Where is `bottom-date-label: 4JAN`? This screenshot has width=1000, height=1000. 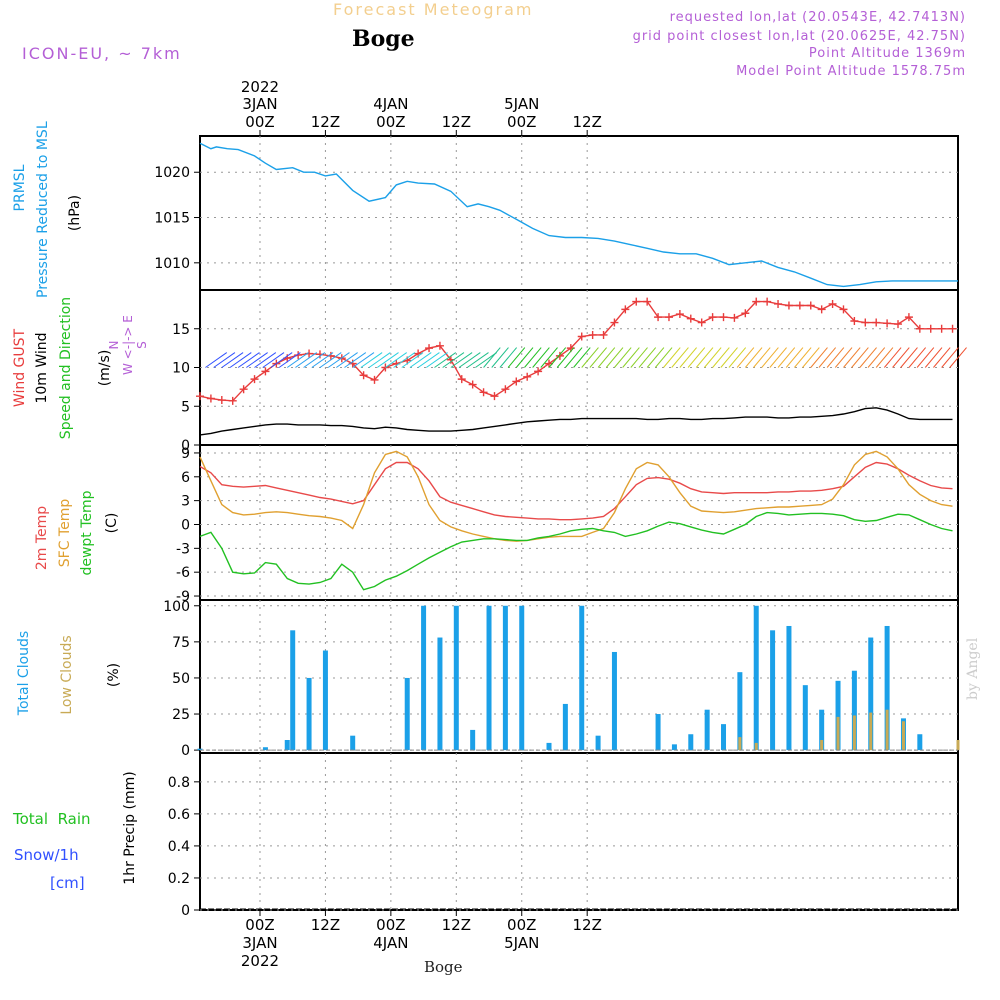
bottom-date-label: 4JAN is located at coordinates (390, 943).